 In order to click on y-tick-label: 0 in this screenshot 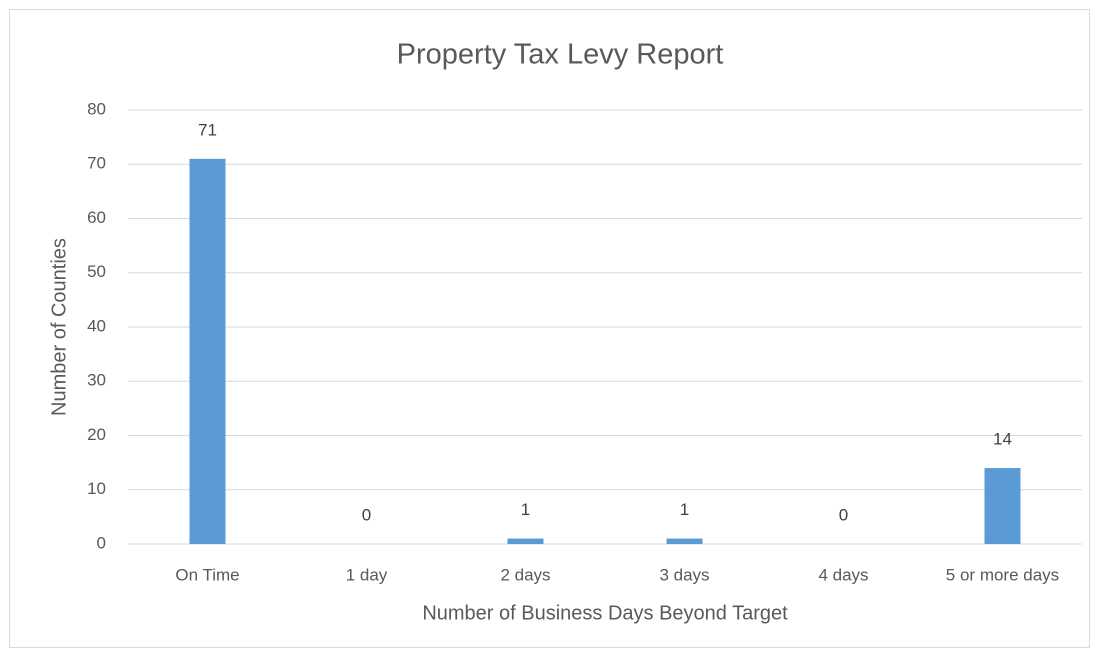, I will do `click(101, 542)`.